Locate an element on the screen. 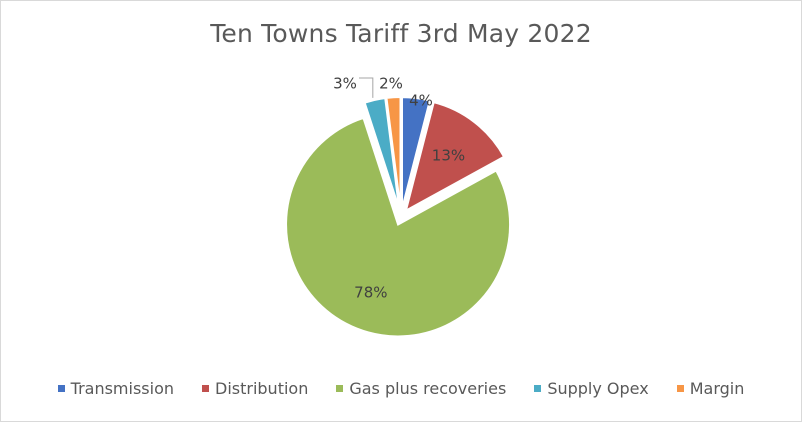 This screenshot has width=802, height=422. legend-label: Margin is located at coordinates (717, 388).